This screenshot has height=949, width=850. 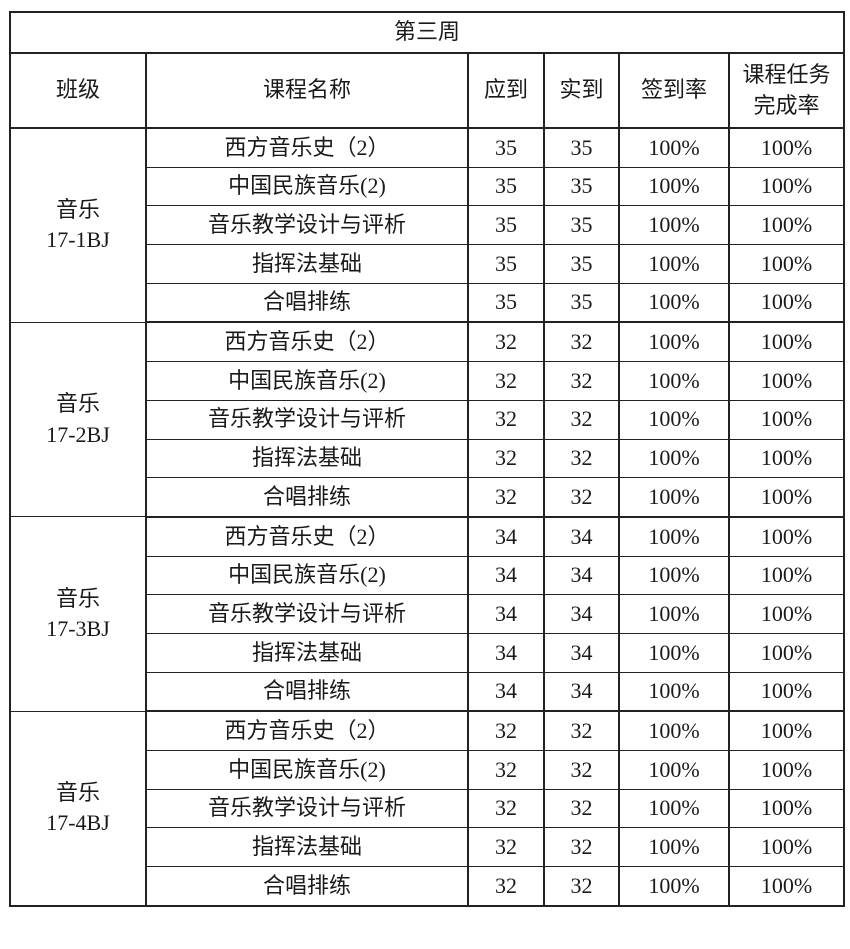 What do you see at coordinates (78, 629) in the screenshot?
I see `class-code: 17-3BJ` at bounding box center [78, 629].